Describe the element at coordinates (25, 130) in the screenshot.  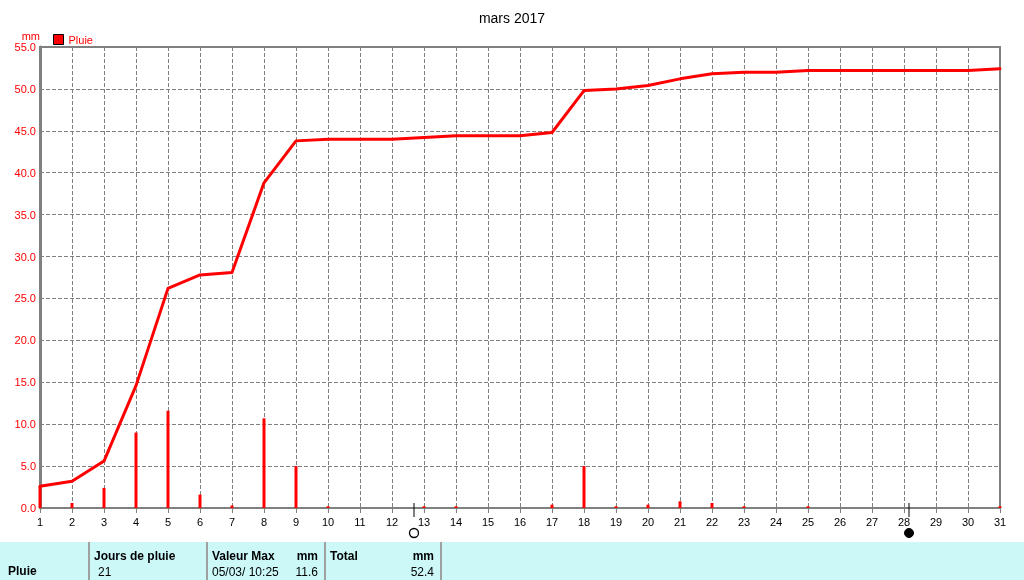
I see `y-tick-label: 45.0` at that location.